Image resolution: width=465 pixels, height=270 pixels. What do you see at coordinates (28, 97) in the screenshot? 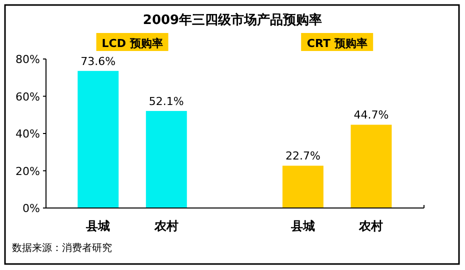
I see `y-tick-label: 60%` at bounding box center [28, 97].